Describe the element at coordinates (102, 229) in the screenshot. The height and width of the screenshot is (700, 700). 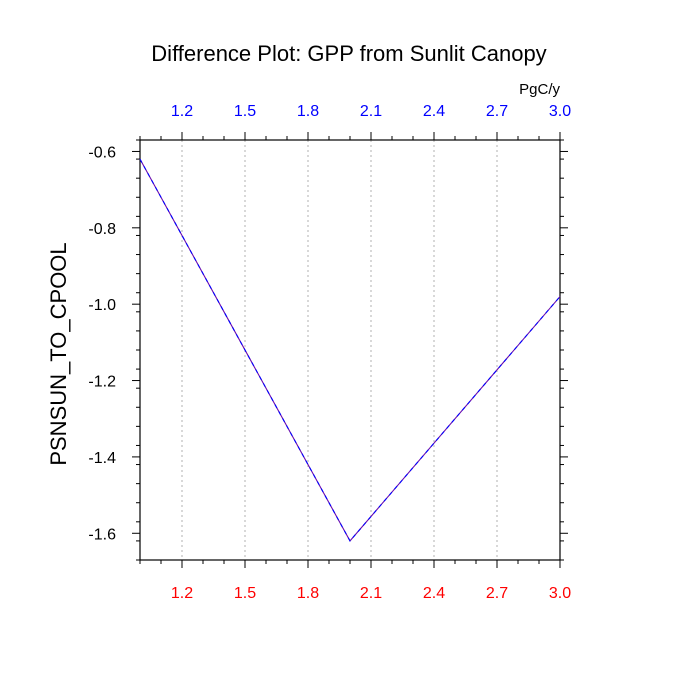
I see `y-tick-label: -0.8` at that location.